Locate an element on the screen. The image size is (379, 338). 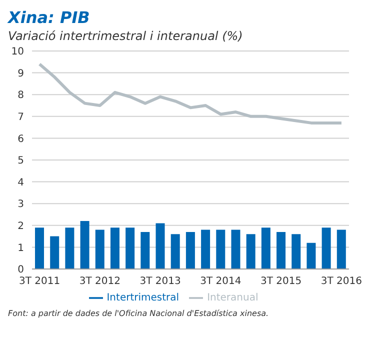
x-tick-label: 3T 2016 is located at coordinates (341, 282).